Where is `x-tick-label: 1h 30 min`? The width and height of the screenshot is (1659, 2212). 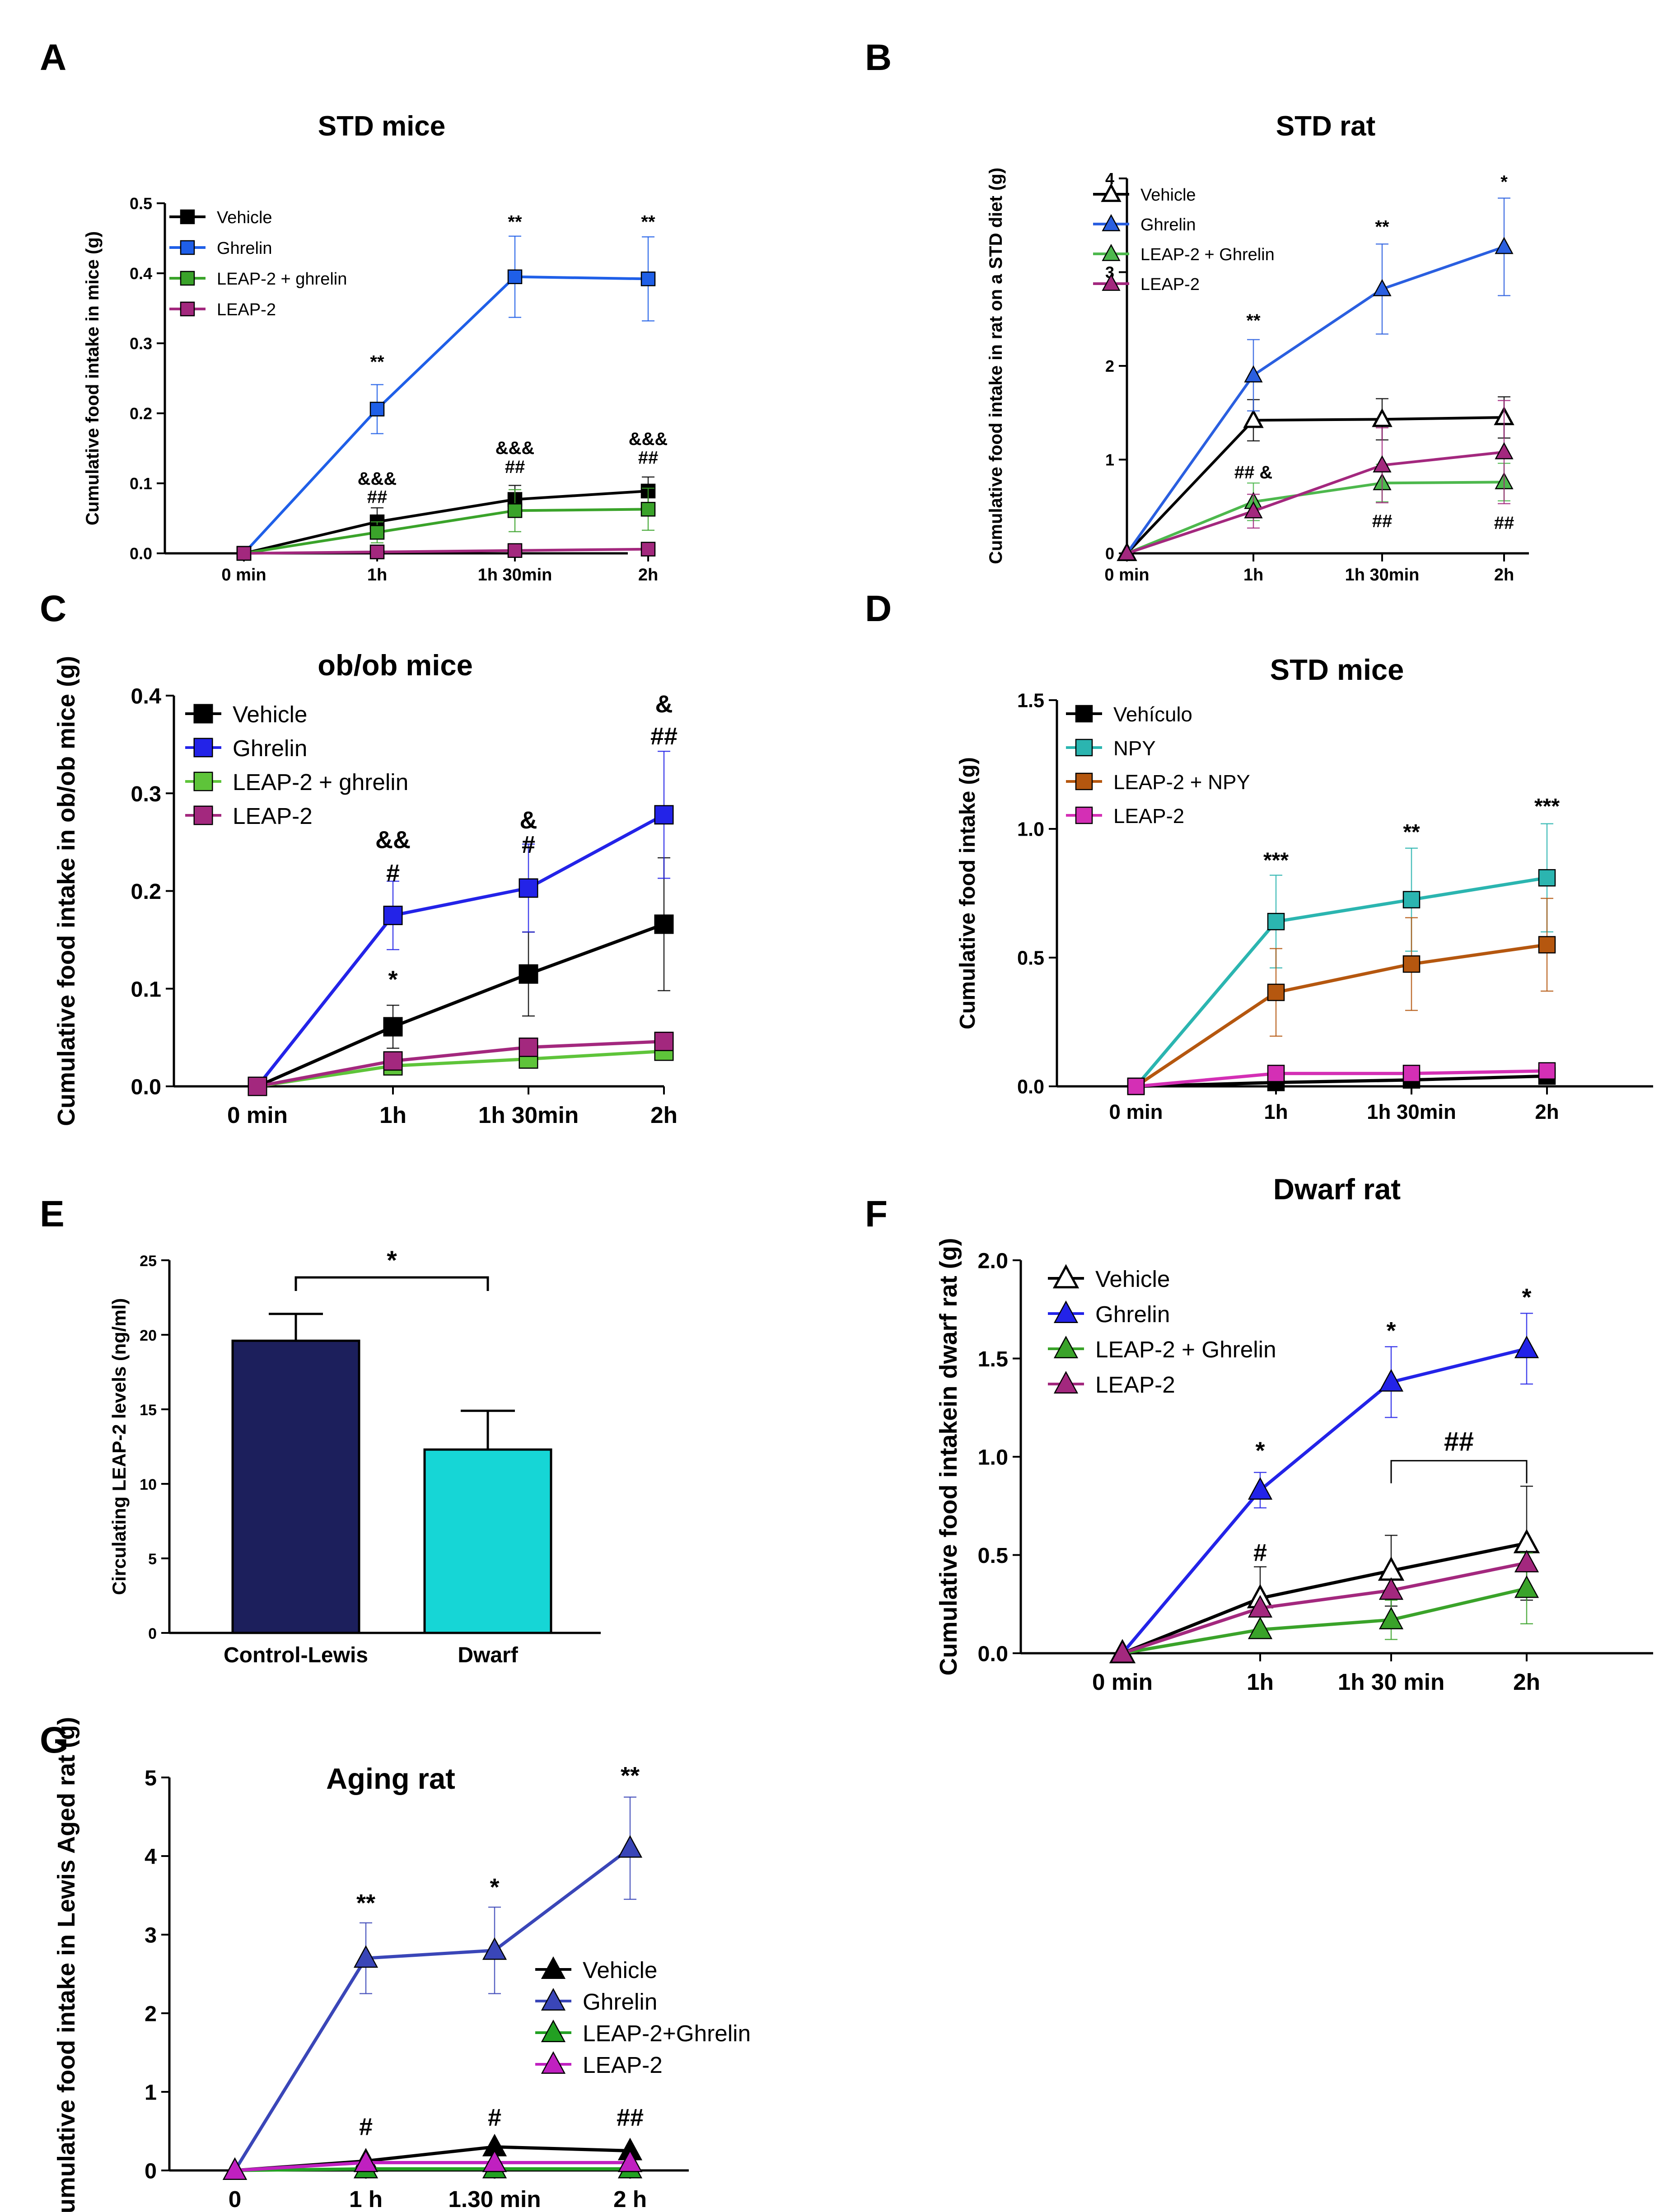 x-tick-label: 1h 30 min is located at coordinates (1392, 1682).